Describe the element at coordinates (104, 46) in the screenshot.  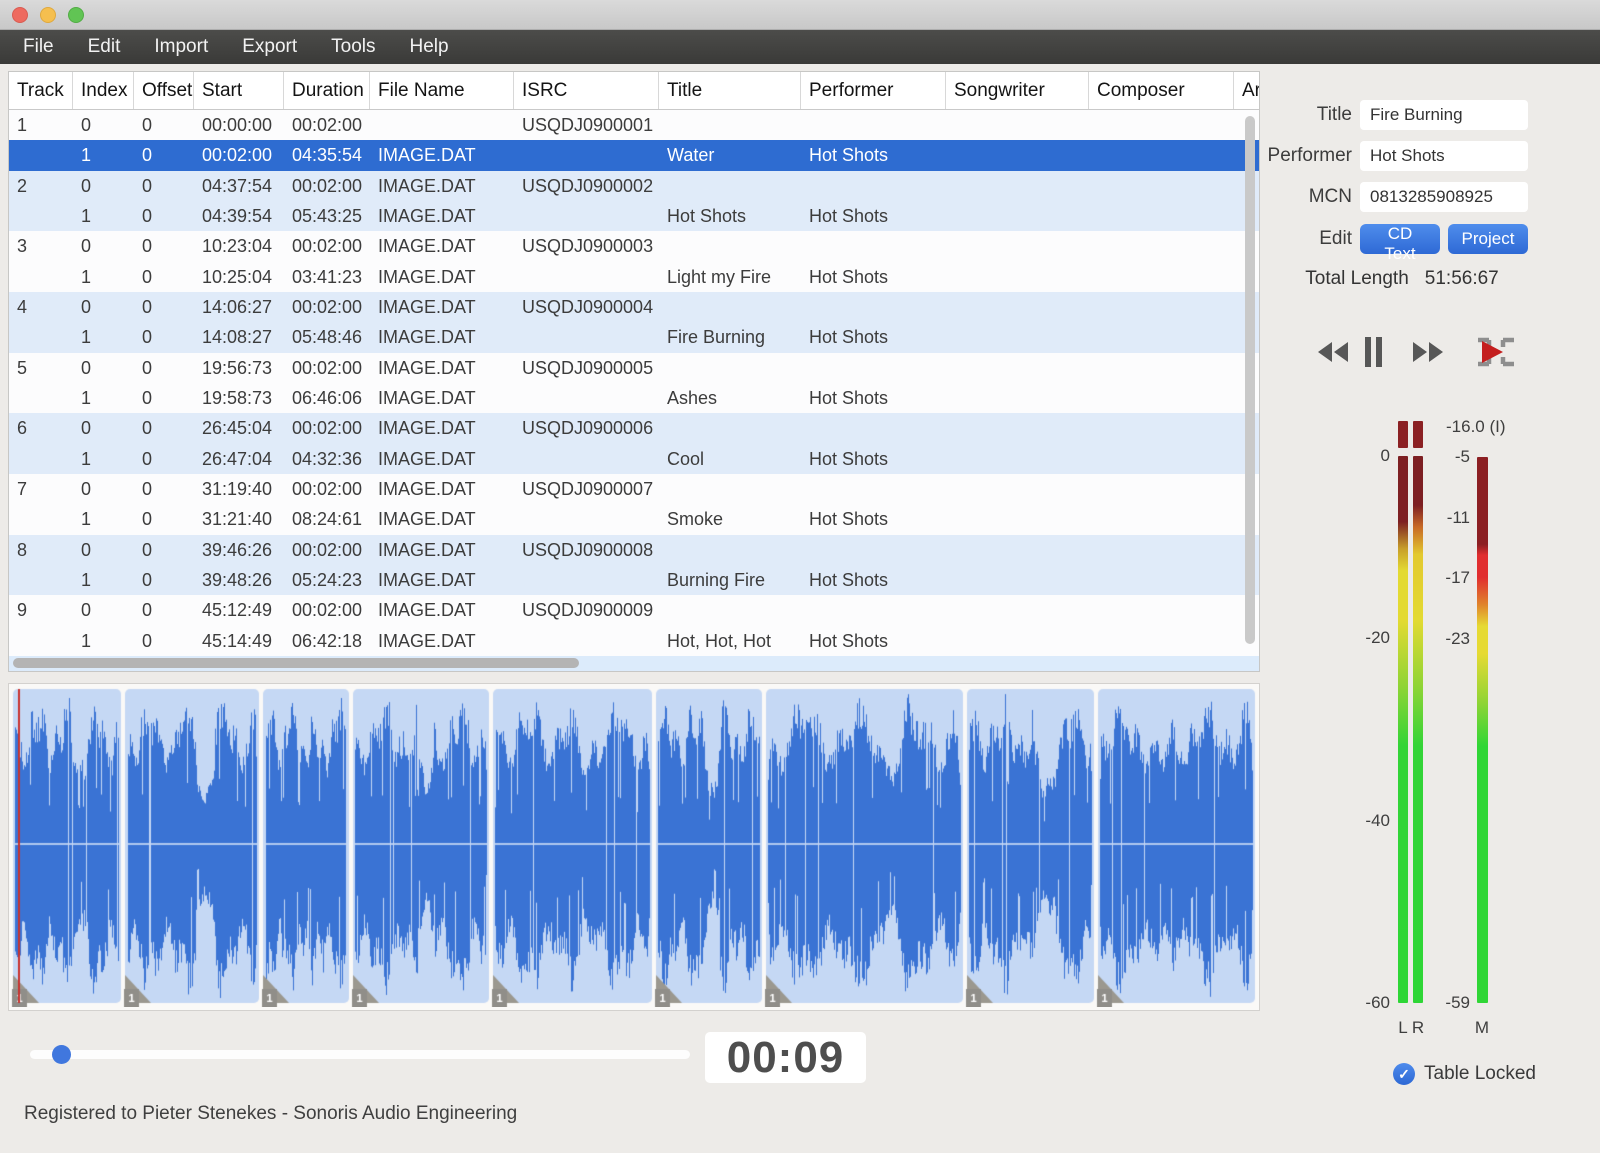
I see `menu-edit: Edit` at that location.